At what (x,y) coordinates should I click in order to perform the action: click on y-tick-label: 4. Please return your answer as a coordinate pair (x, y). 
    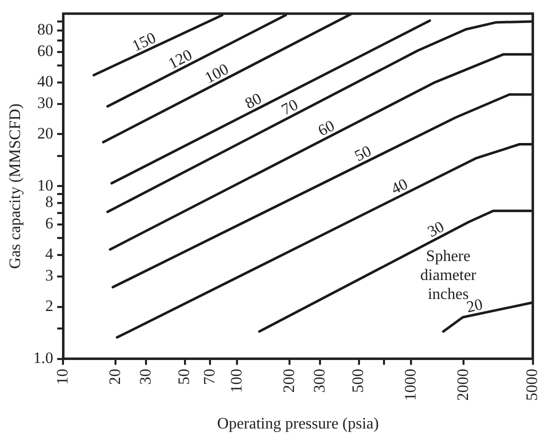
    Looking at the image, I should click on (49, 255).